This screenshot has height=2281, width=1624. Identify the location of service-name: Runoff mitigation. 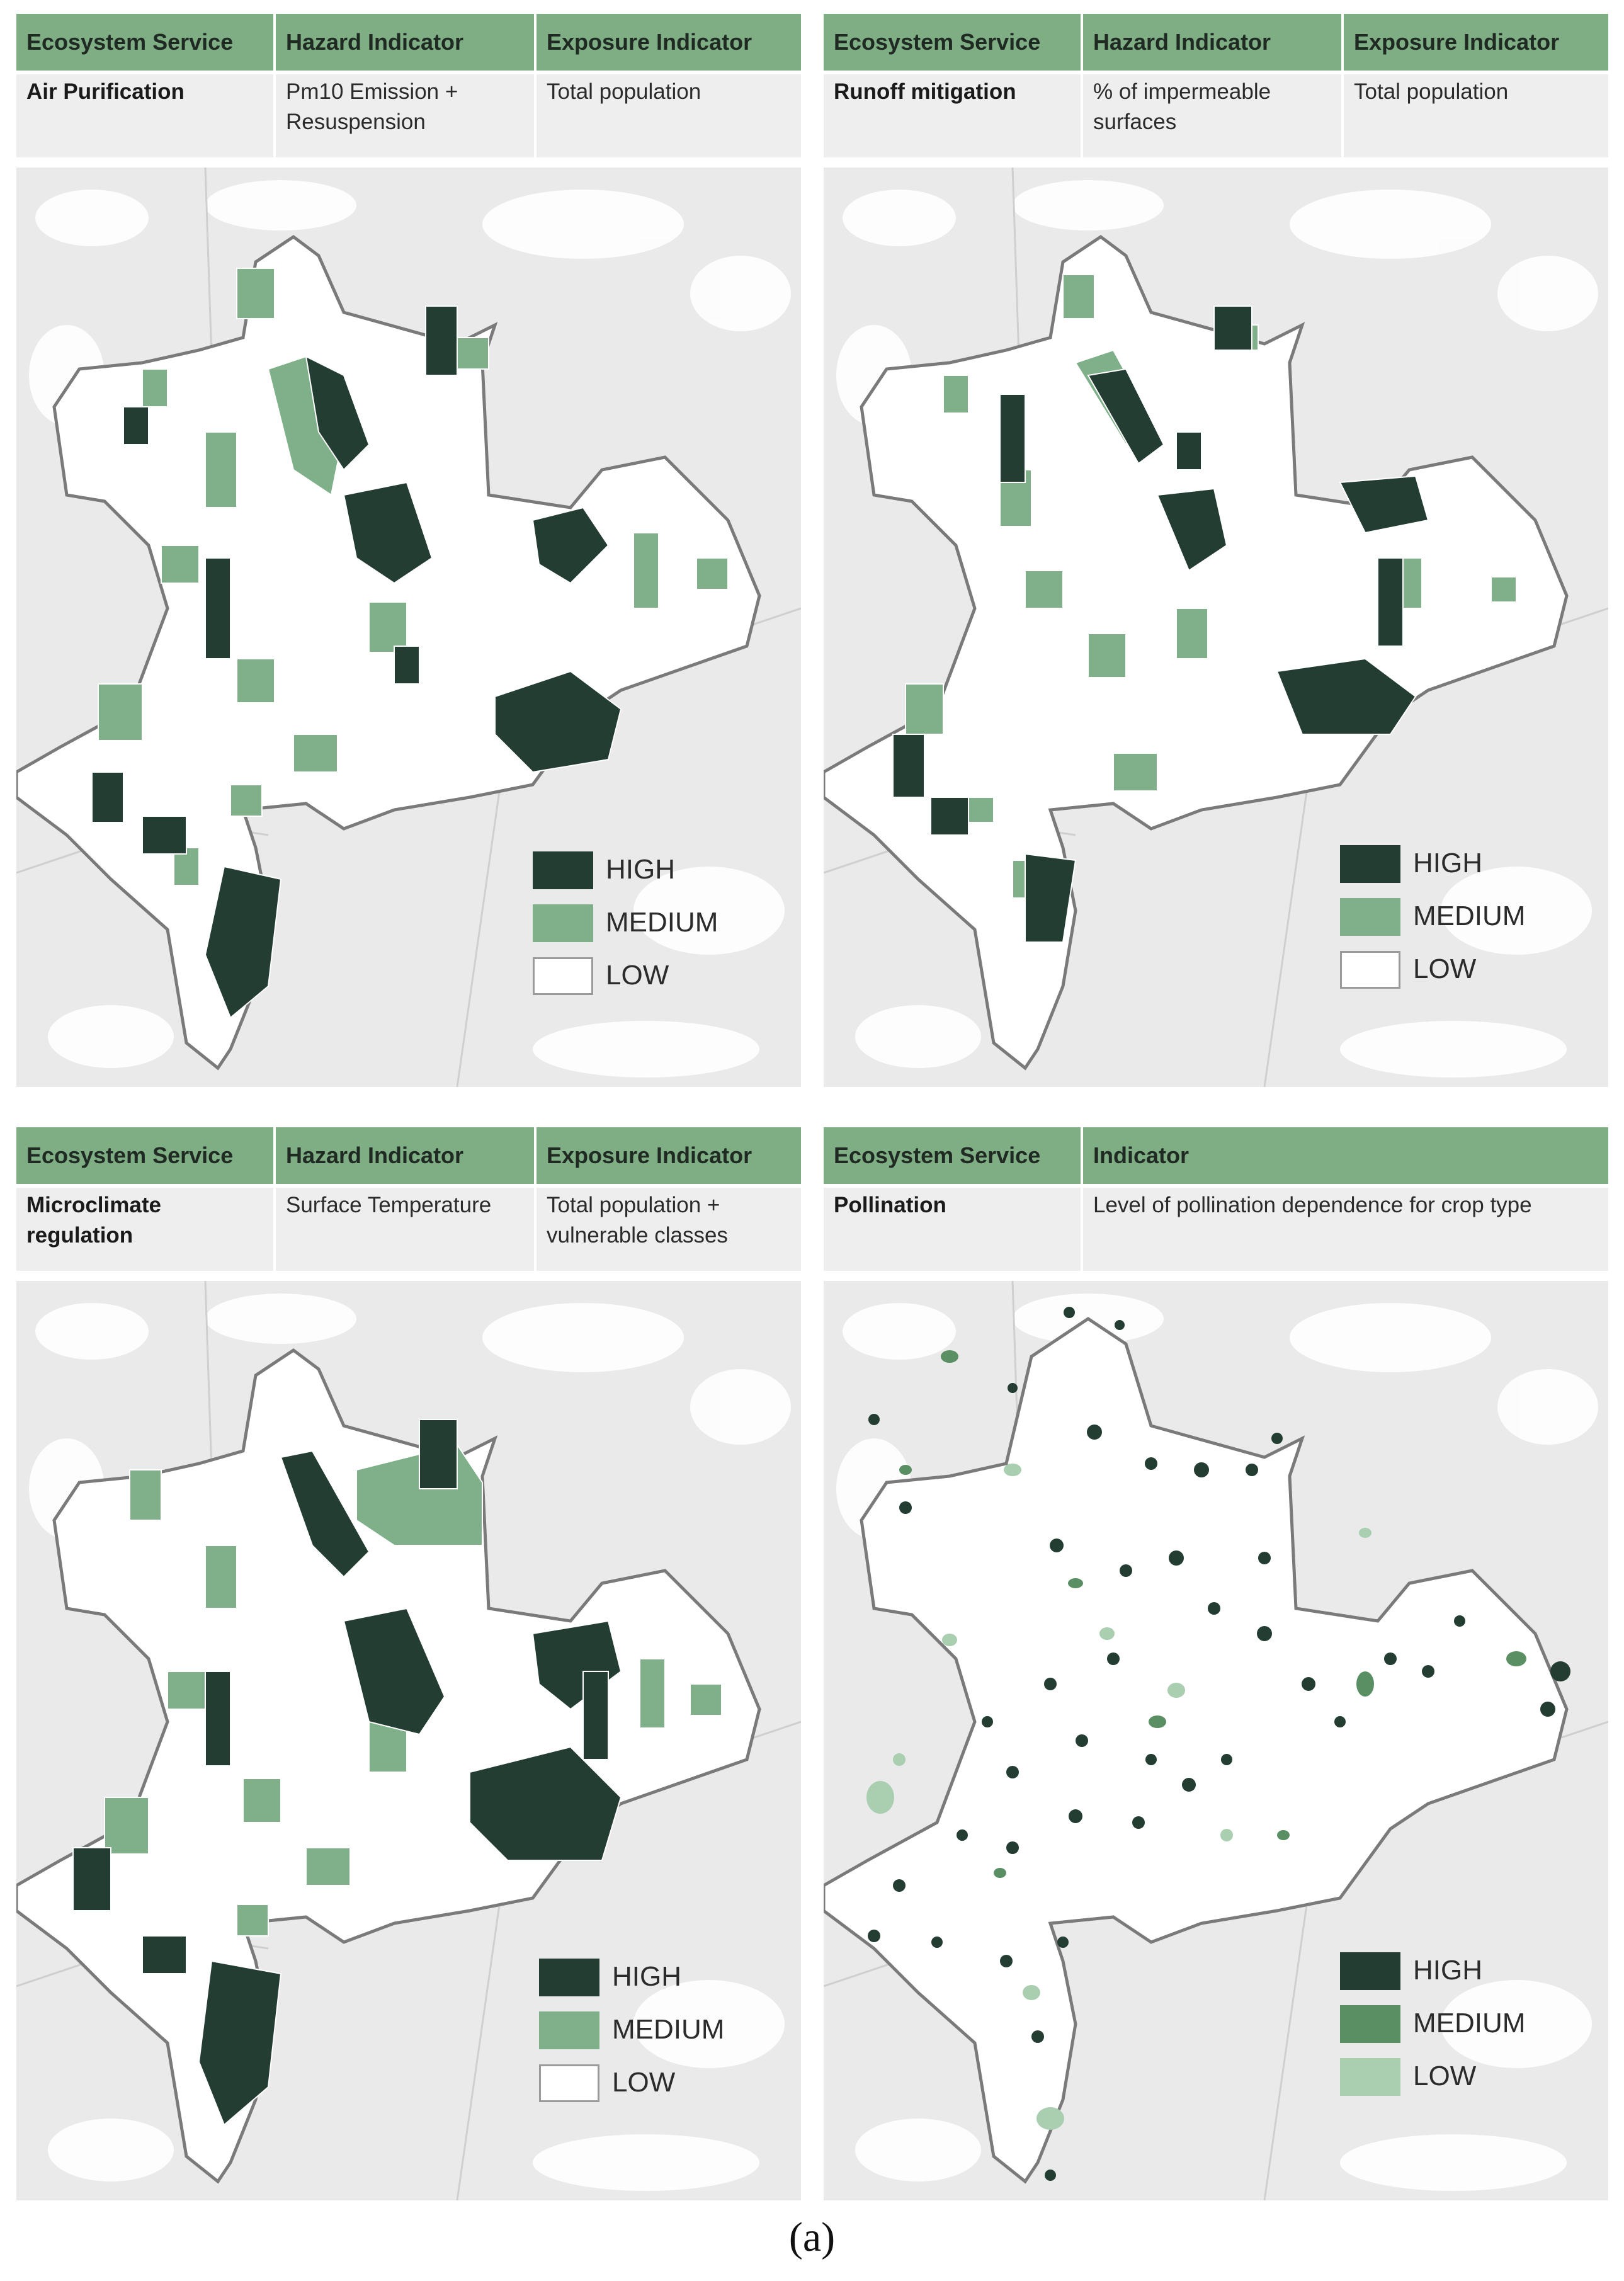
(954, 114).